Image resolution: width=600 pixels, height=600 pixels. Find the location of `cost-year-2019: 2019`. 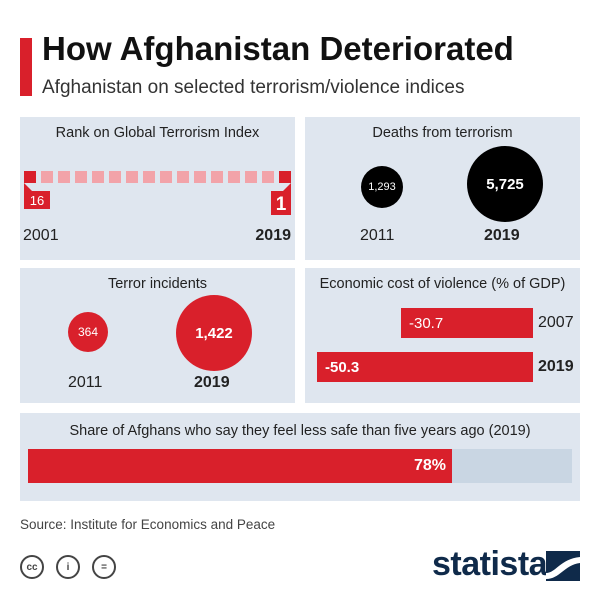

cost-year-2019: 2019 is located at coordinates (556, 366).